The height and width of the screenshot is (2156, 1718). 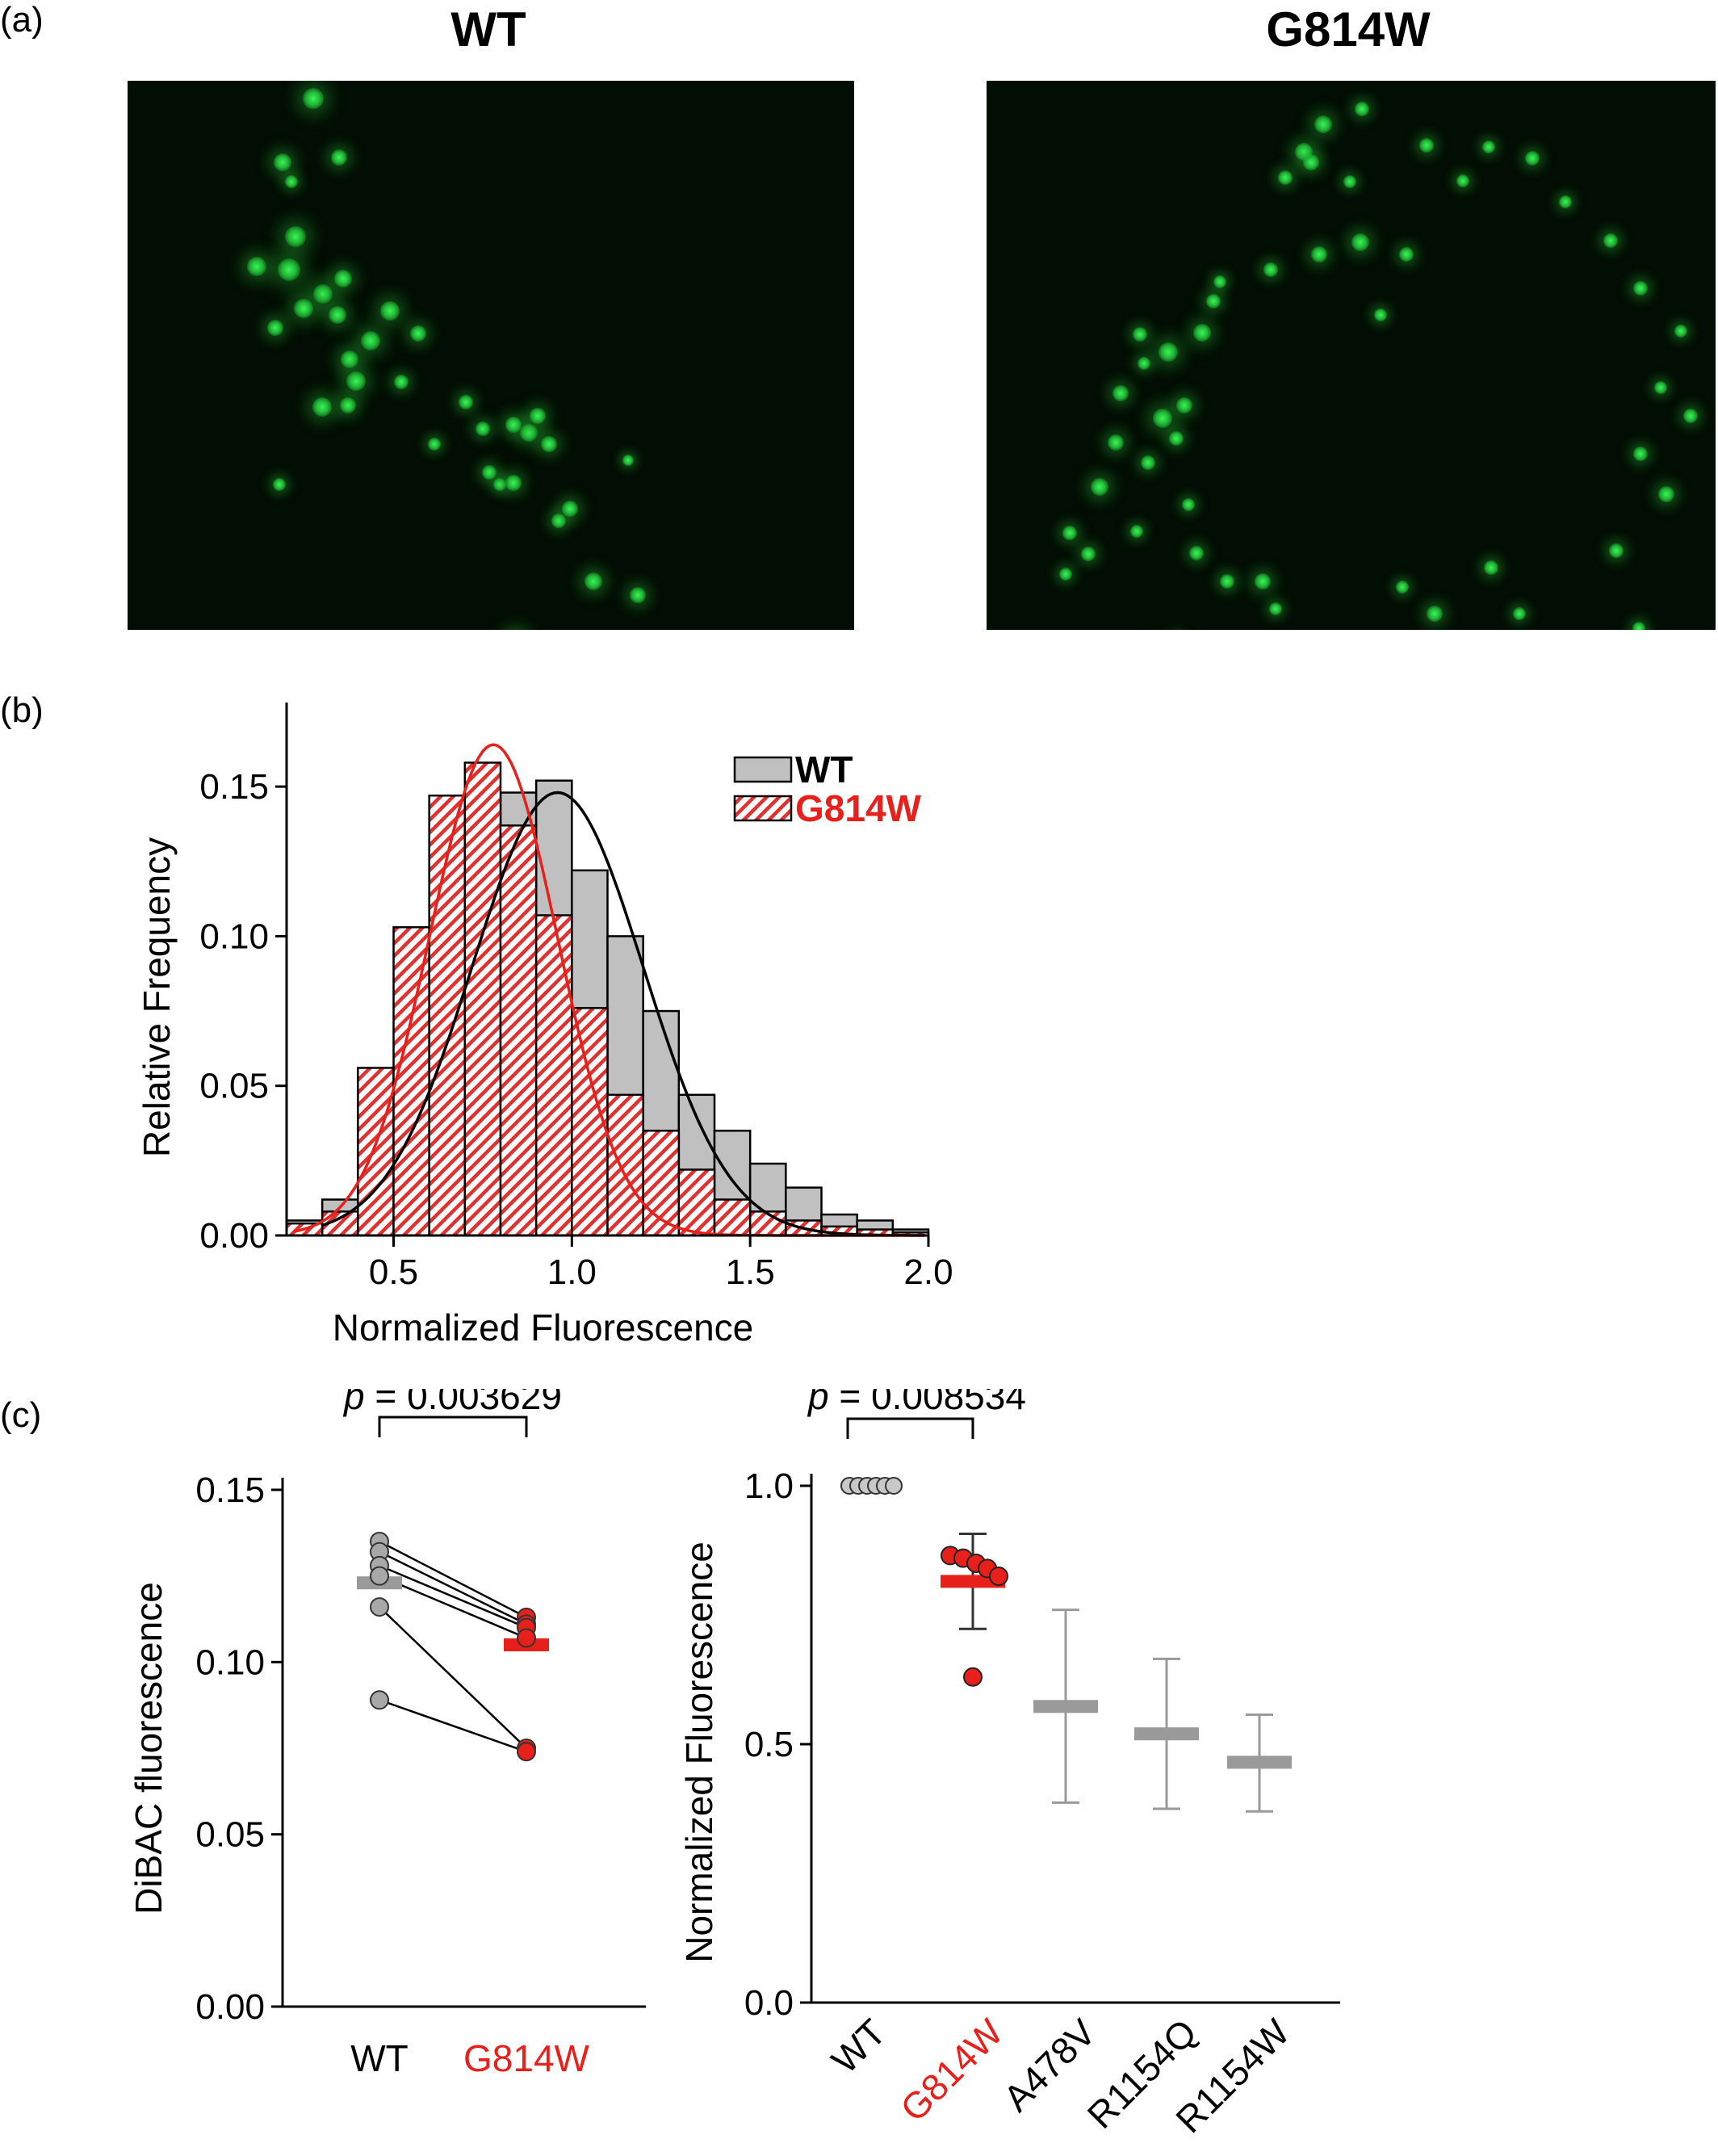 What do you see at coordinates (927, 1403) in the screenshot?
I see `p-value: = 0.008534` at bounding box center [927, 1403].